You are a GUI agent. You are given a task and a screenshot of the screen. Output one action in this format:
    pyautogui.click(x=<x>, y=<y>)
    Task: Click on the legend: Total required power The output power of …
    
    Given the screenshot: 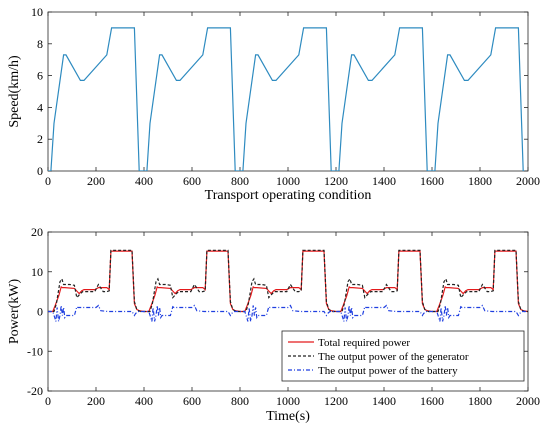 What is the action you would take?
    pyautogui.click(x=403, y=356)
    